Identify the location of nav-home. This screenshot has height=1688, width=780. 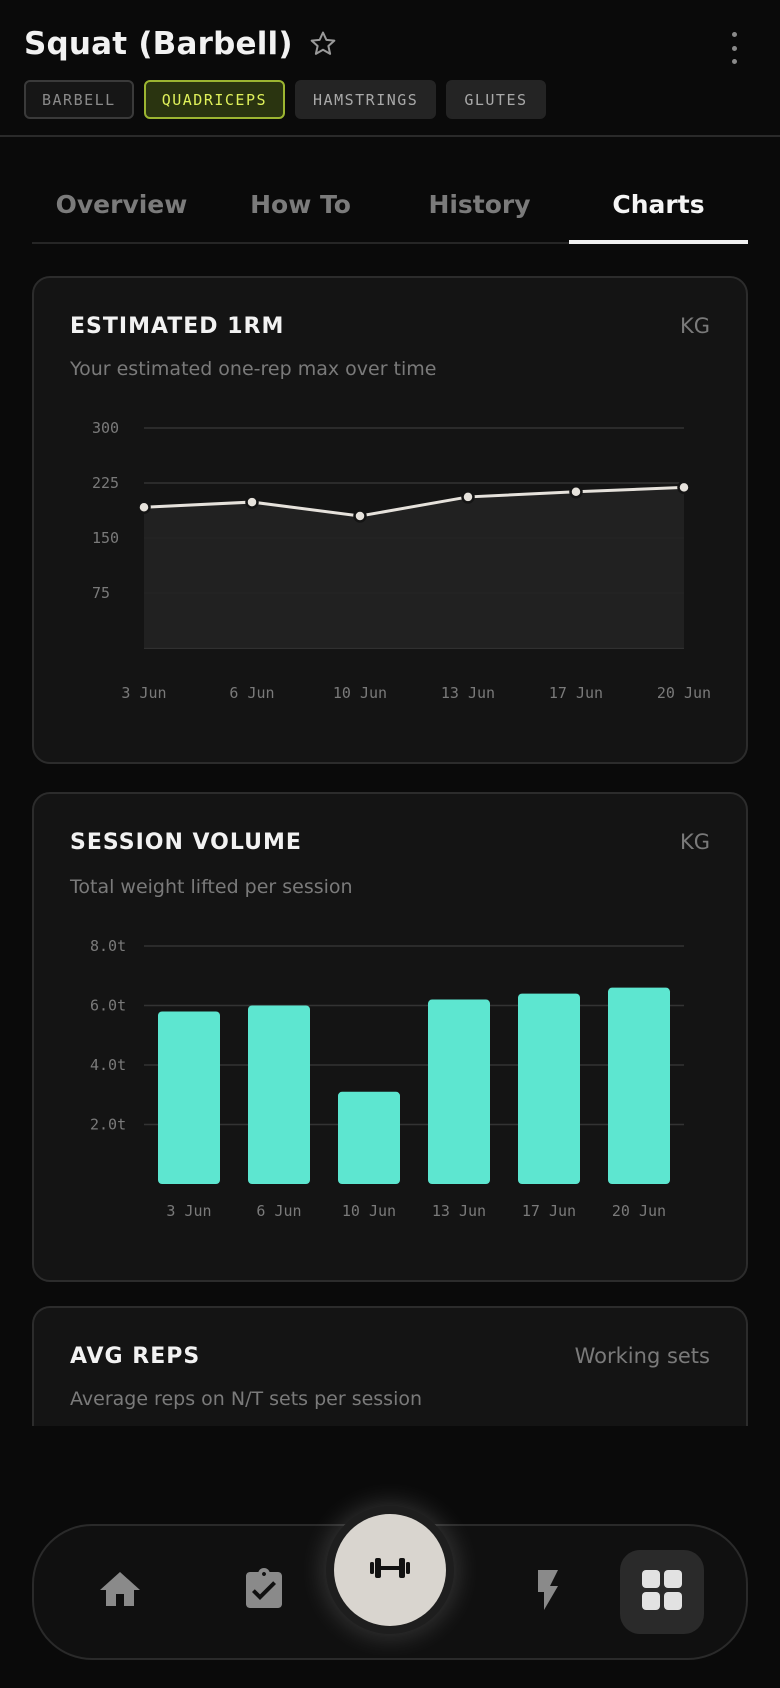
(120, 1592).